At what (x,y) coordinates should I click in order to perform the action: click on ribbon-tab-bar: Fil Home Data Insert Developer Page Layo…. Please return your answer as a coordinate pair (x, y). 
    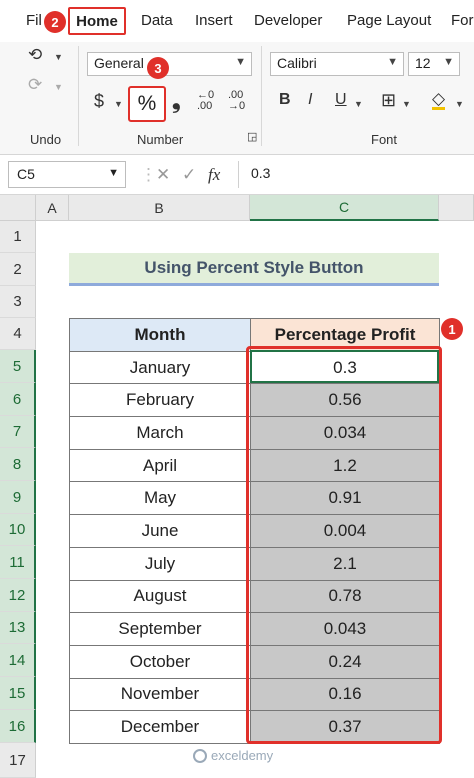
    Looking at the image, I should click on (237, 21).